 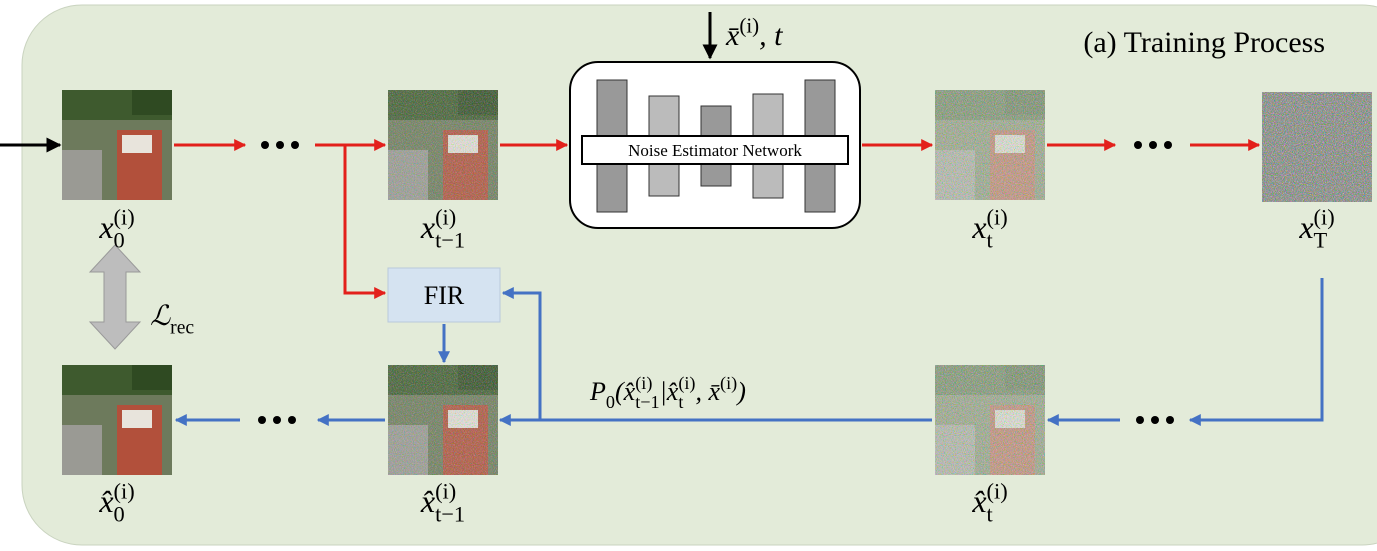 What do you see at coordinates (732, 35) in the screenshot?
I see `math-text: x̄` at bounding box center [732, 35].